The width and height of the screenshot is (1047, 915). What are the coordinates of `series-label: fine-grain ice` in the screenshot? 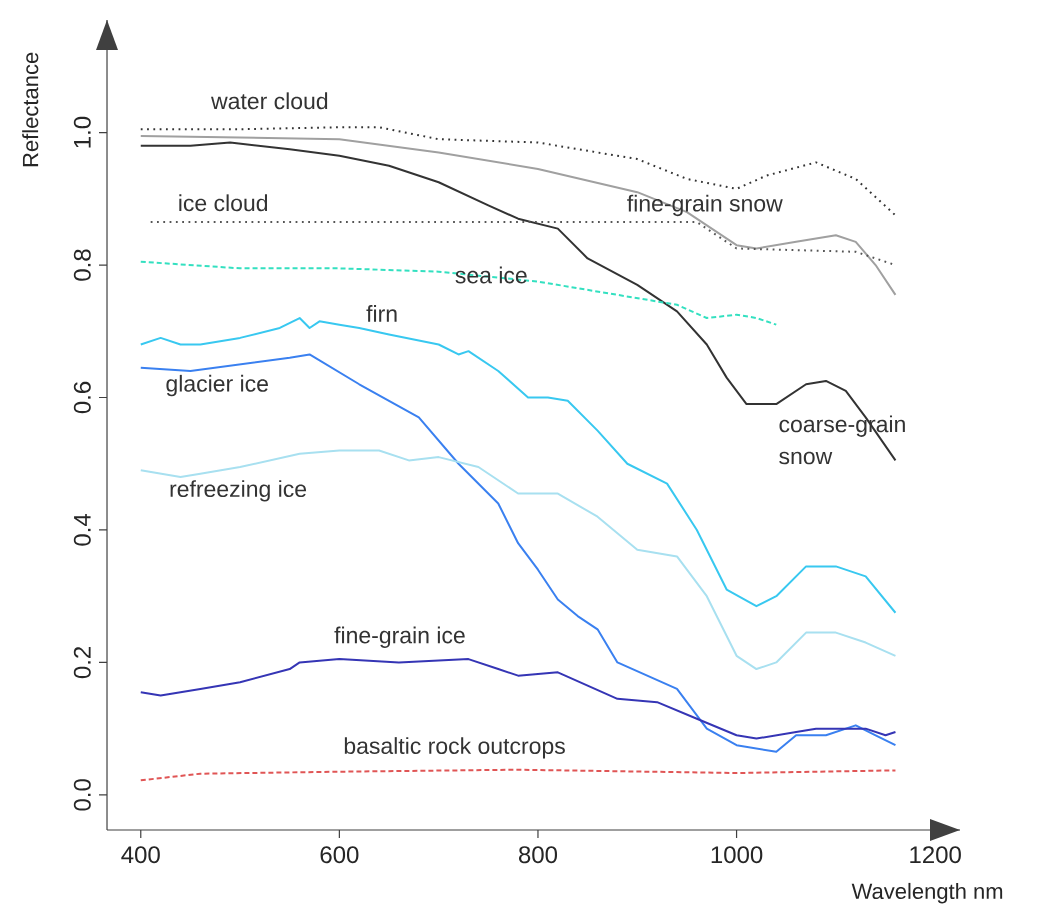 It's located at (399, 637).